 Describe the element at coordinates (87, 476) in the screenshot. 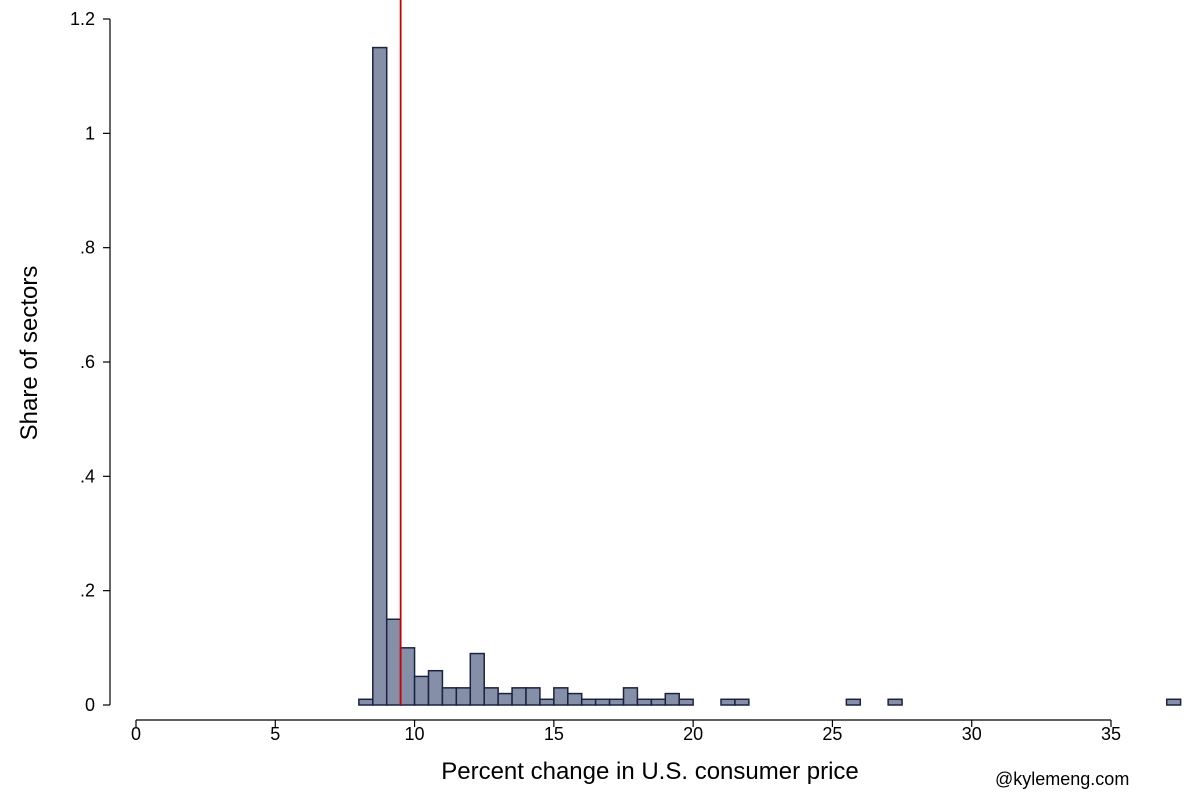

I see `y-tick-label: .4` at that location.